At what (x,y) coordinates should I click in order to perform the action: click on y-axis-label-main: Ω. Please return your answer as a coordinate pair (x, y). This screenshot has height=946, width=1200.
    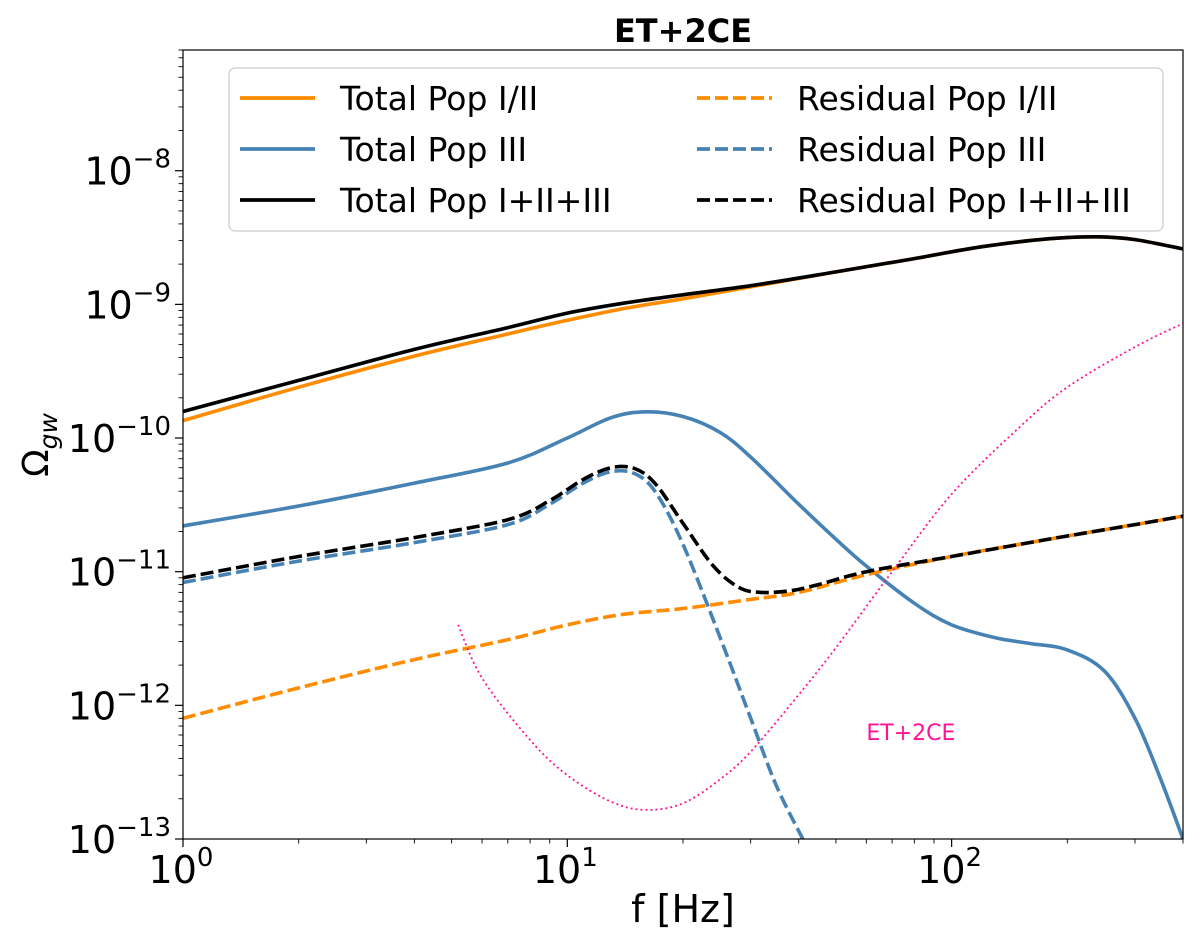
    Looking at the image, I should click on (36, 463).